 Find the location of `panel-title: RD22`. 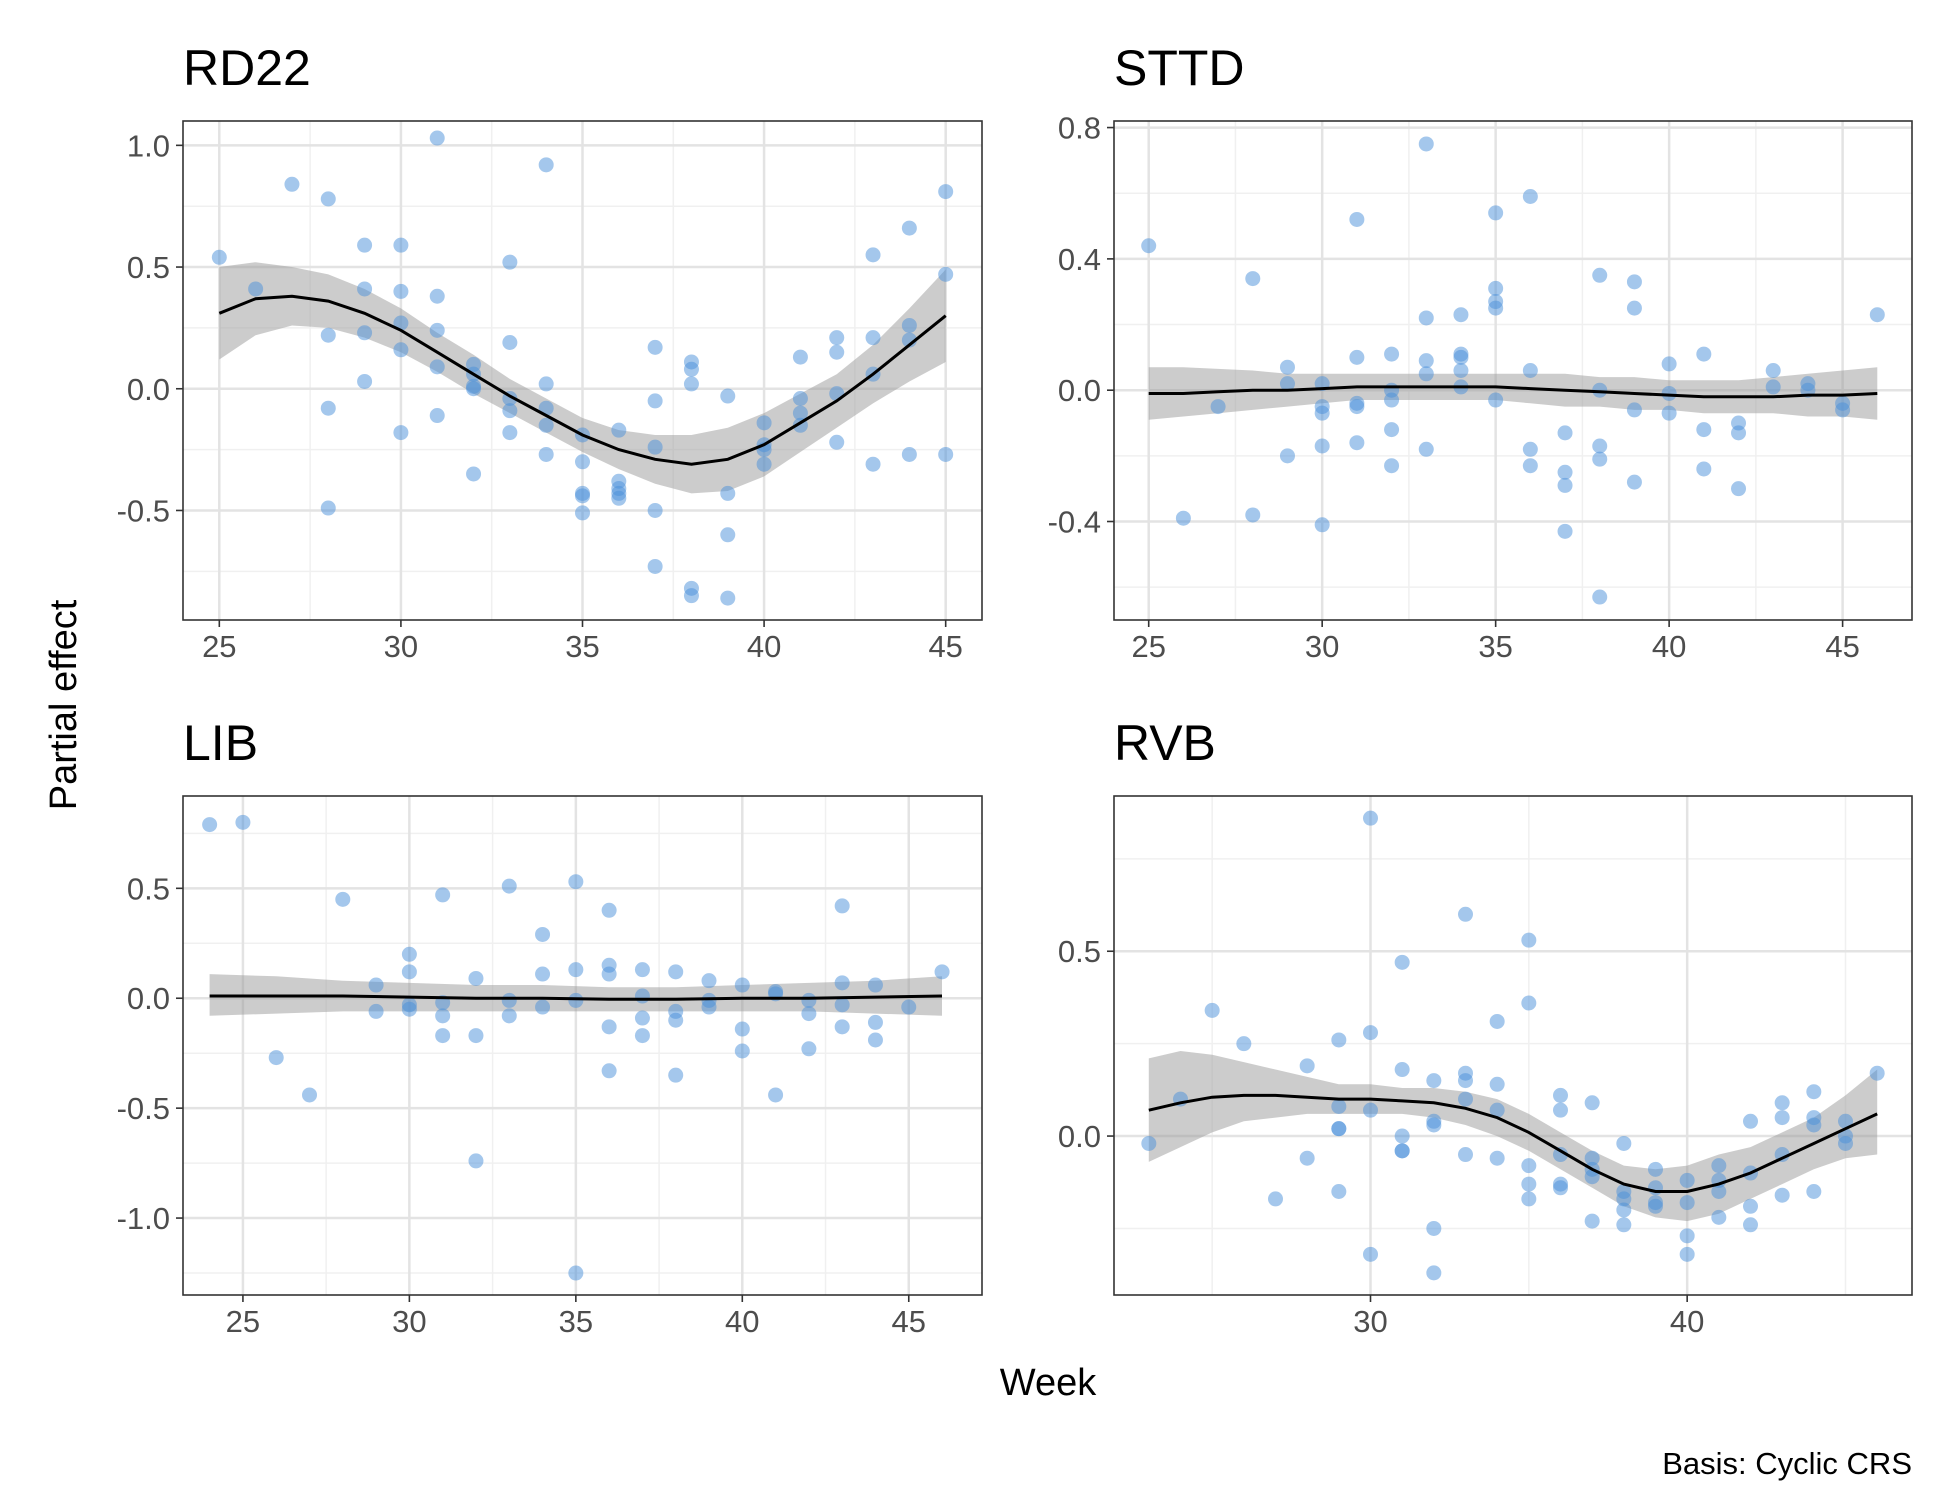

panel-title: RD22 is located at coordinates (247, 68).